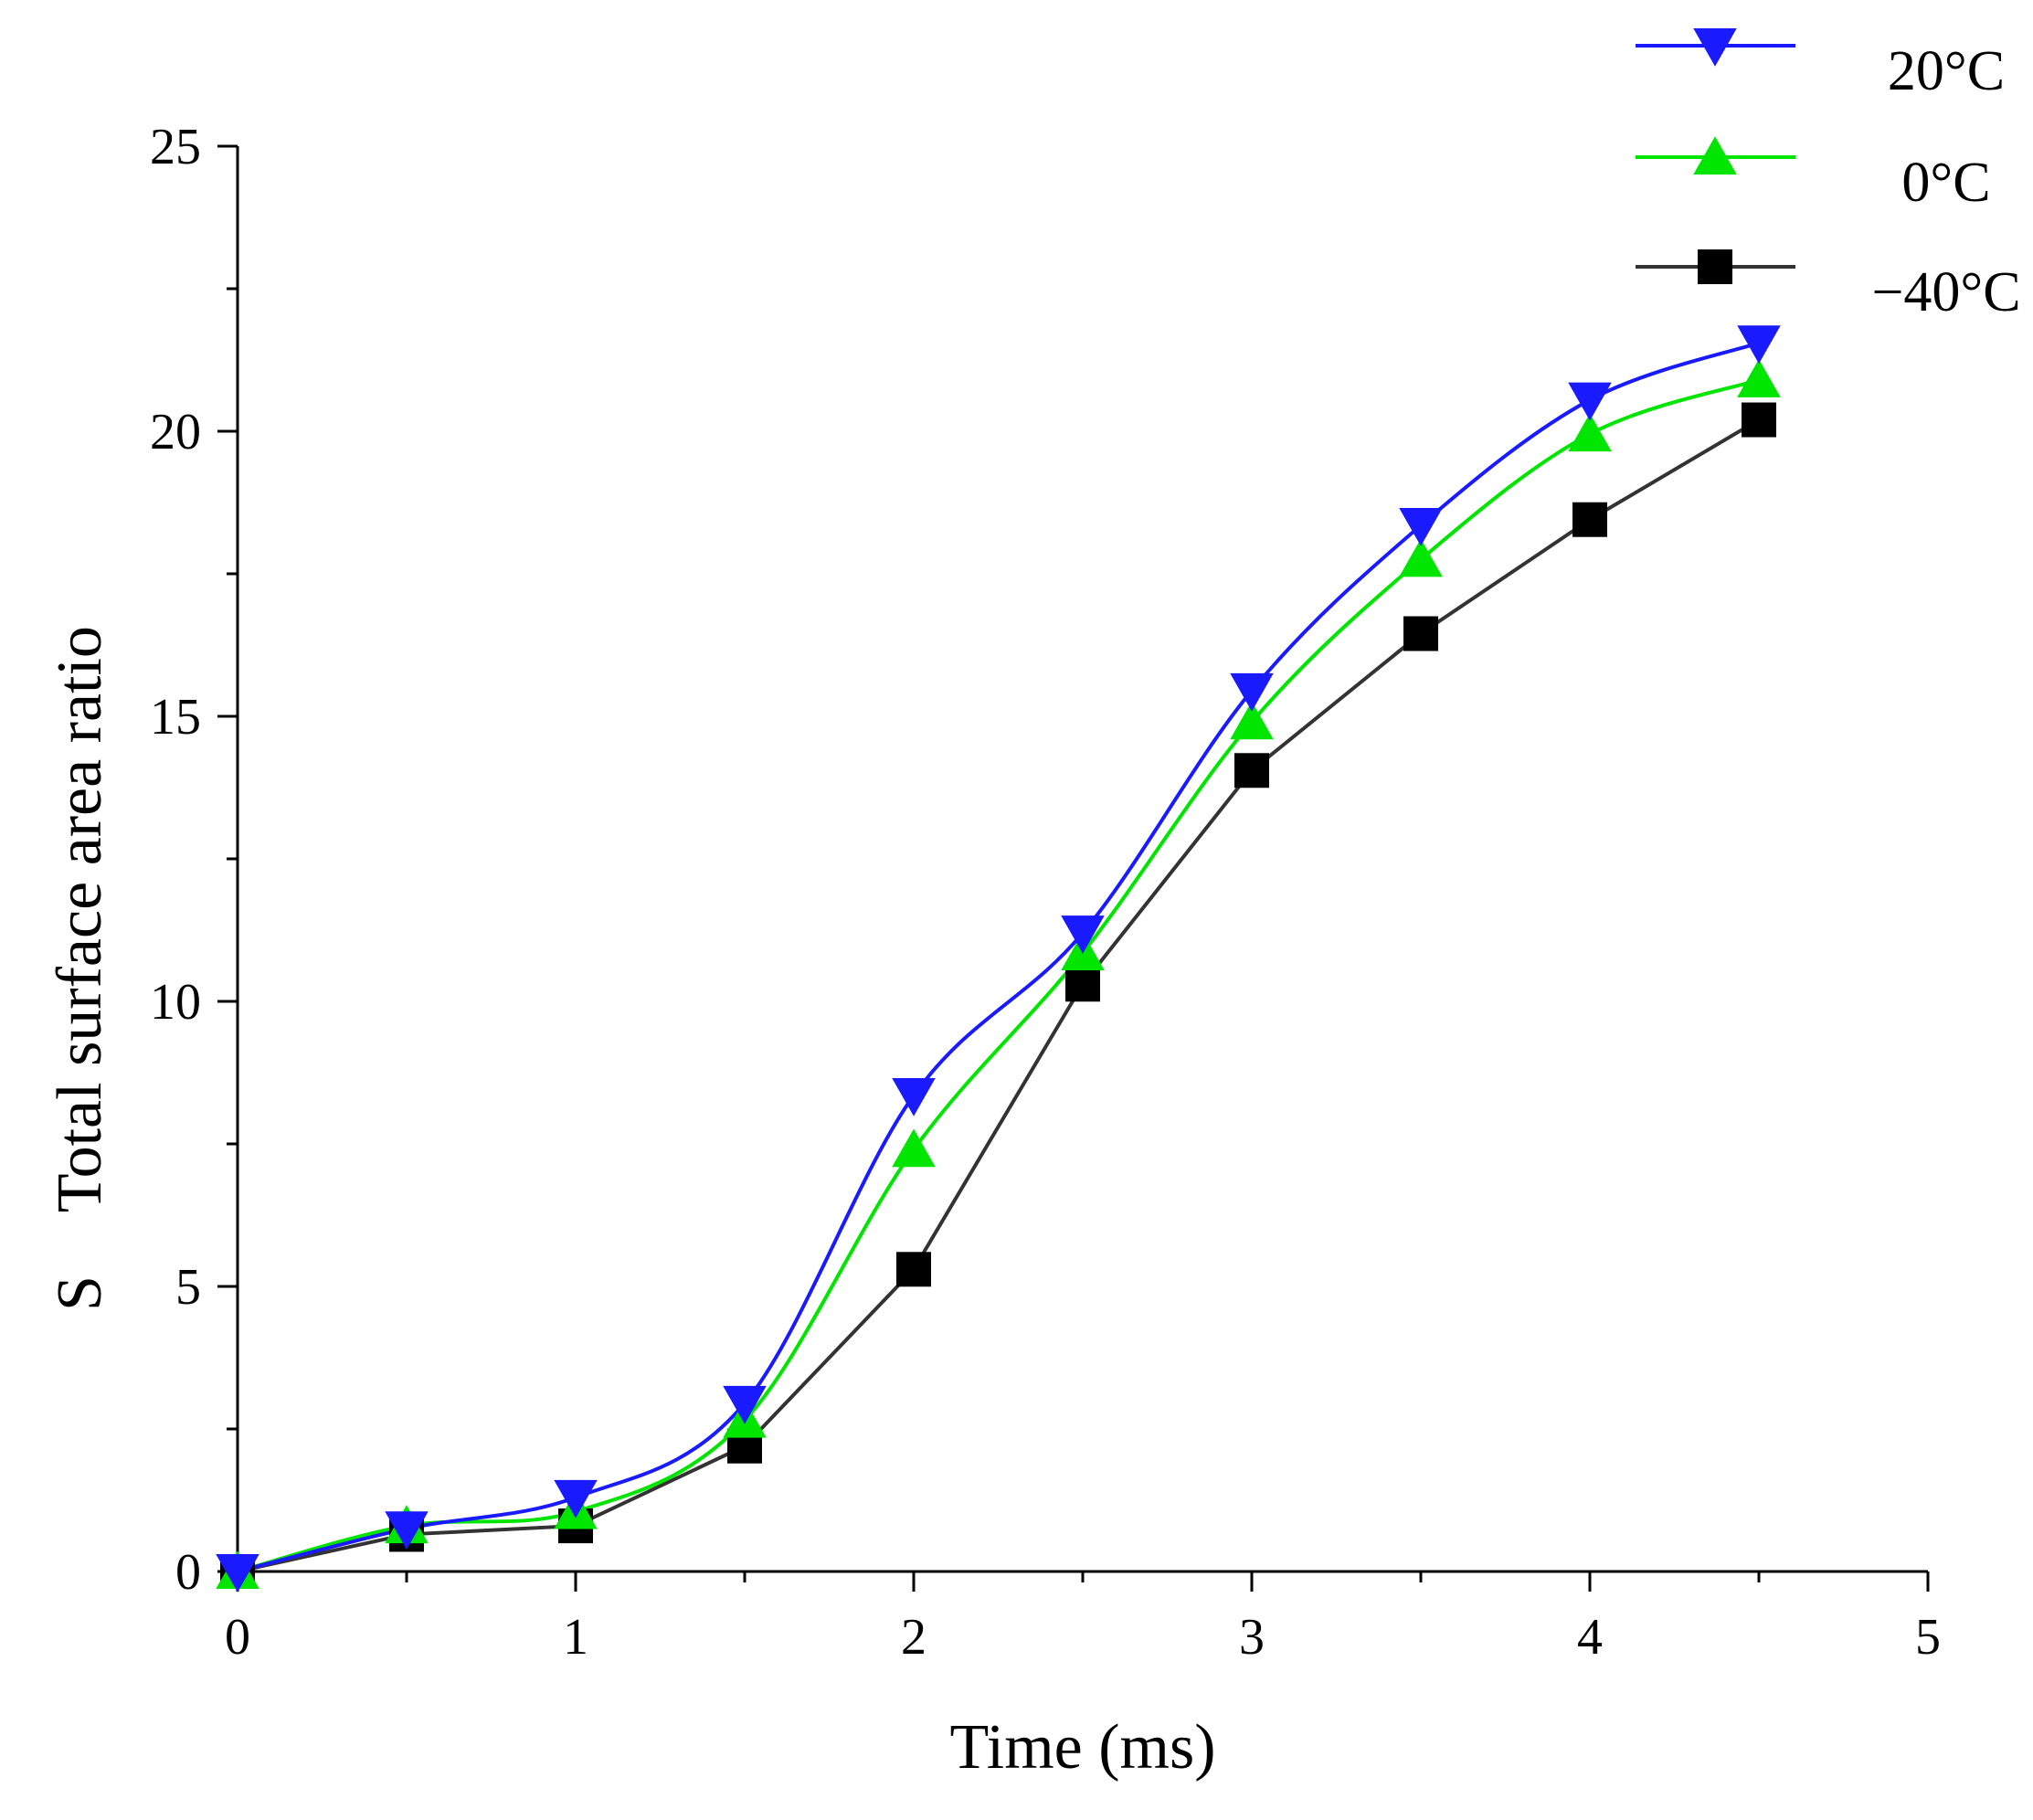  Describe the element at coordinates (1946, 292) in the screenshot. I see `legend-label-2: −40°C` at that location.